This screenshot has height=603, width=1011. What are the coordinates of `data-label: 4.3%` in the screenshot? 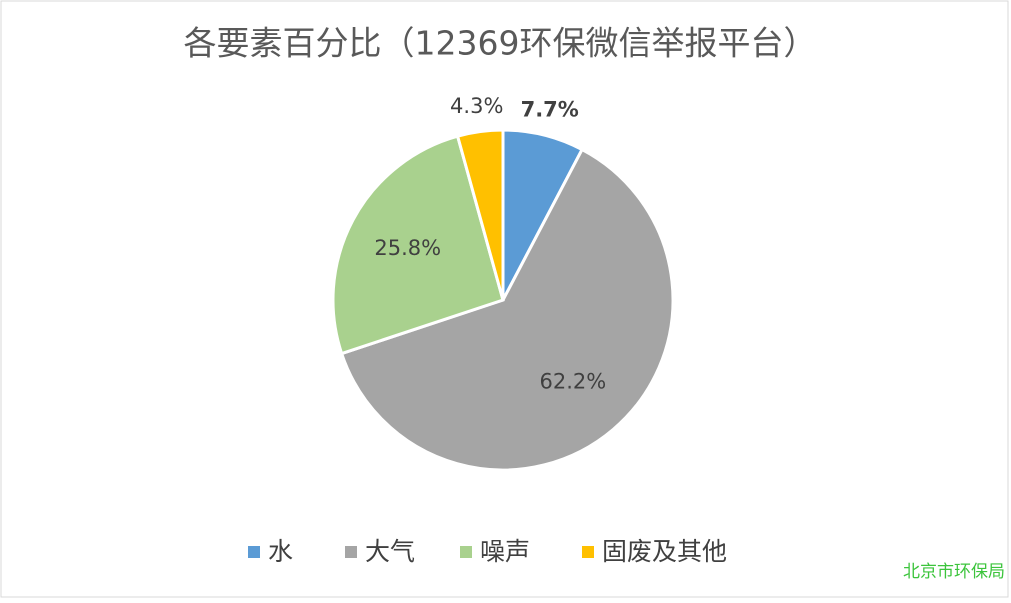 It's located at (476, 106).